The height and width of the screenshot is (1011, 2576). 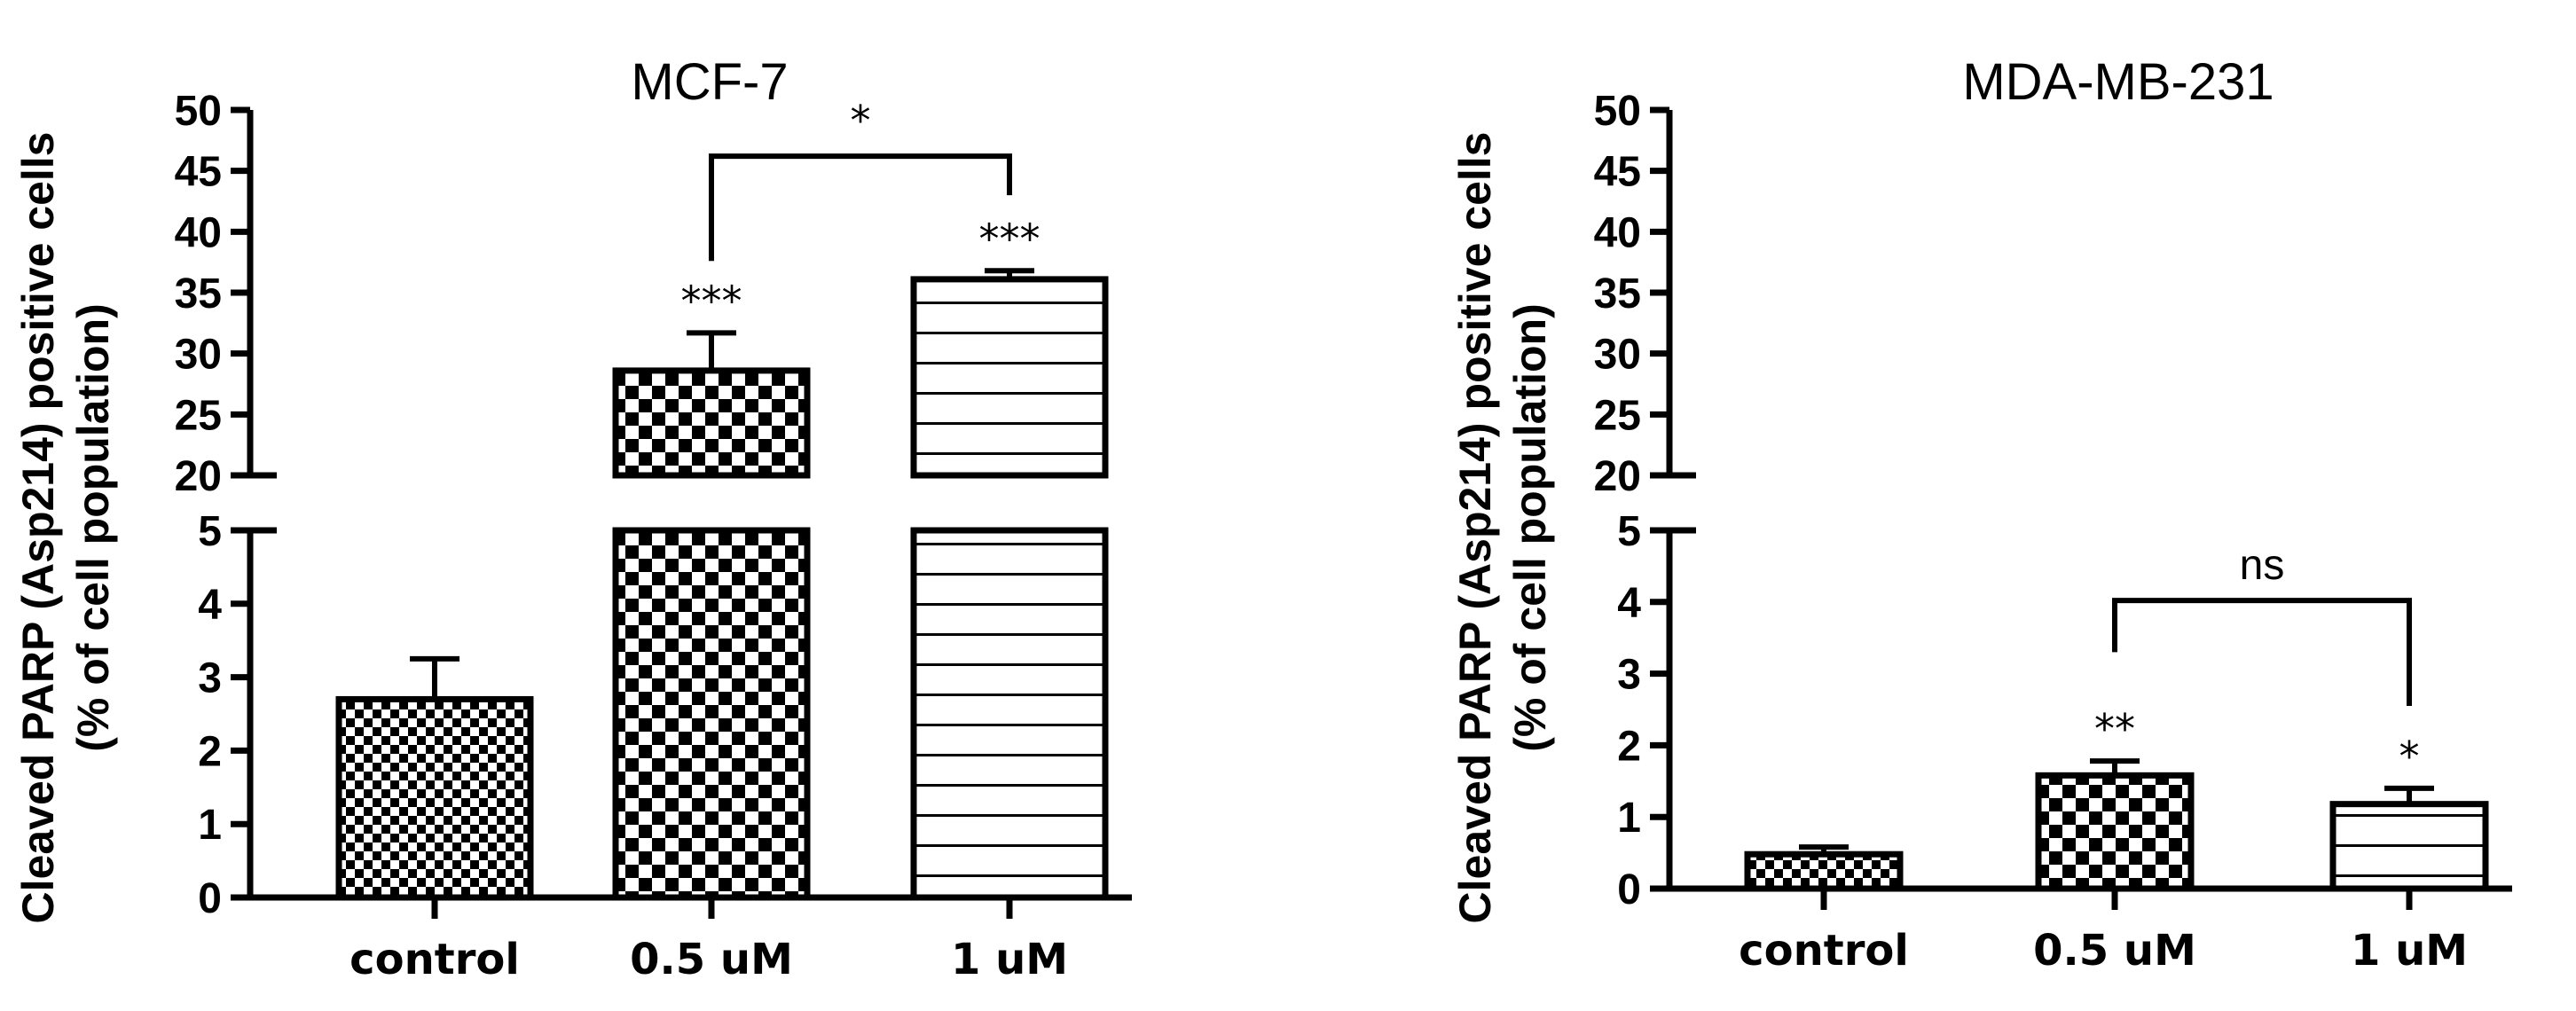 What do you see at coordinates (861, 121) in the screenshot?
I see `comparison-label: *` at bounding box center [861, 121].